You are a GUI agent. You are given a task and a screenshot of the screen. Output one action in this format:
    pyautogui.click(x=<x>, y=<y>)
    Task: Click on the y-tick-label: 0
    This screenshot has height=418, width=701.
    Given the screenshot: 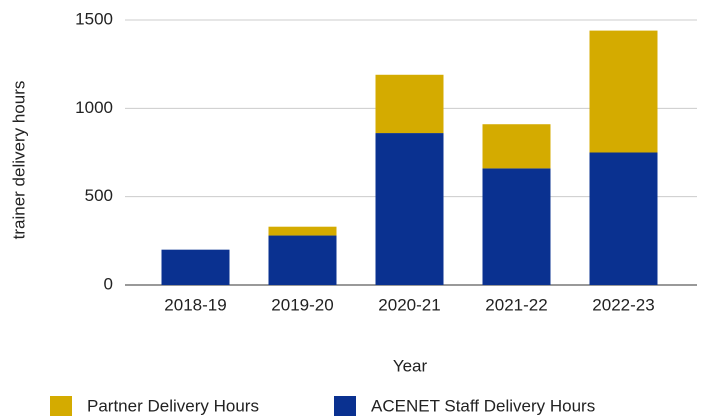 What is the action you would take?
    pyautogui.click(x=108, y=283)
    